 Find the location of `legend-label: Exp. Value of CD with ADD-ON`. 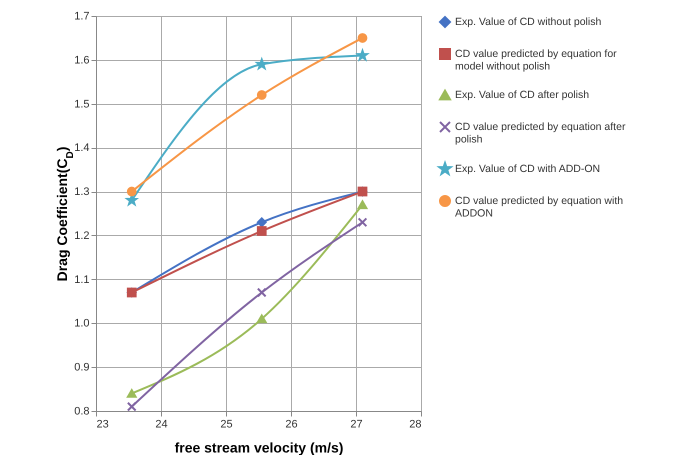

legend-label: Exp. Value of CD with ADD-ON is located at coordinates (527, 169).